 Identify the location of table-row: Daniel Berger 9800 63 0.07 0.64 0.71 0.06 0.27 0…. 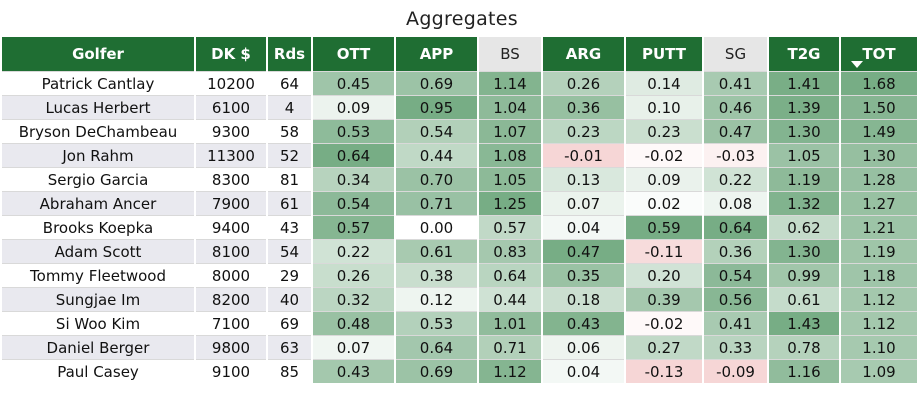
(460, 347).